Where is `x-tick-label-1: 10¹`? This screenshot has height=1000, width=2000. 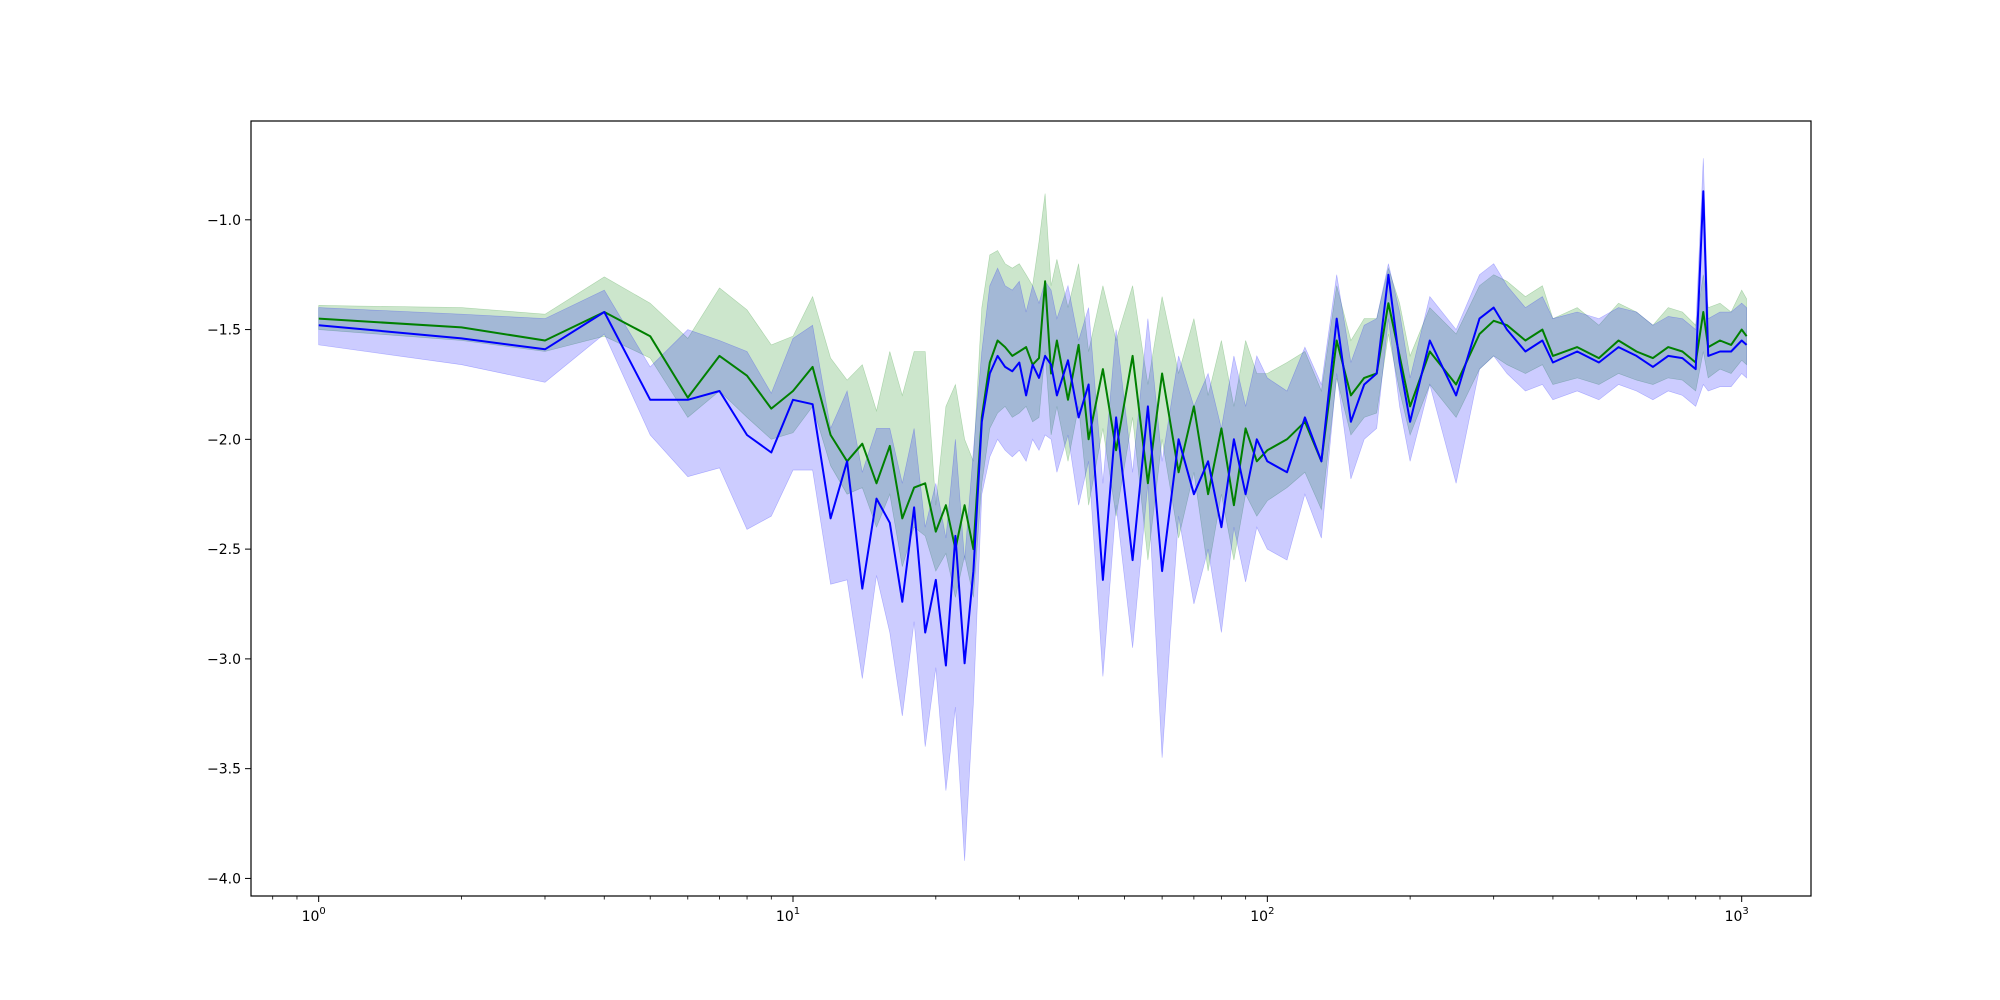 x-tick-label-1: 10¹ is located at coordinates (788, 915).